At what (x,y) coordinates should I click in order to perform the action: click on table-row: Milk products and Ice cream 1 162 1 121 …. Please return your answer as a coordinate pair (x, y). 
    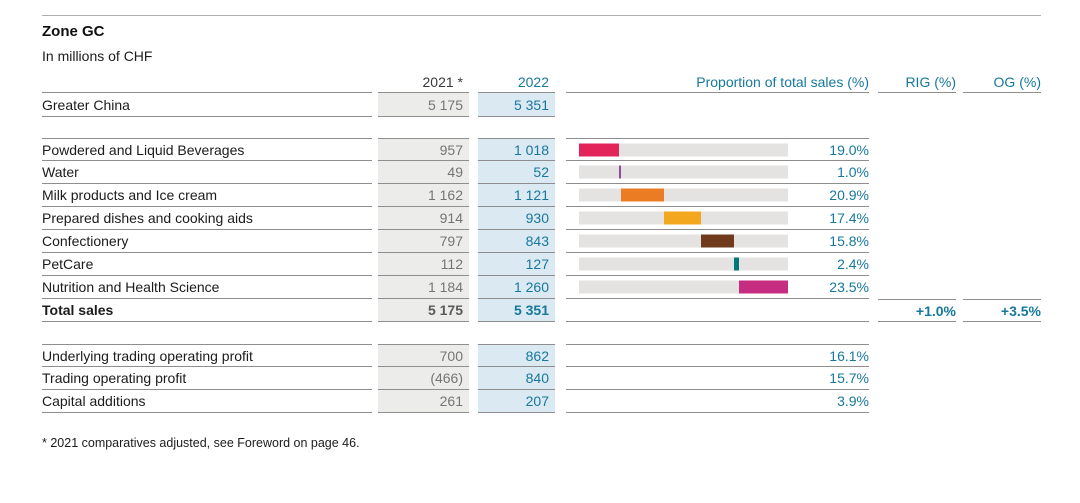
    Looking at the image, I should click on (541, 195).